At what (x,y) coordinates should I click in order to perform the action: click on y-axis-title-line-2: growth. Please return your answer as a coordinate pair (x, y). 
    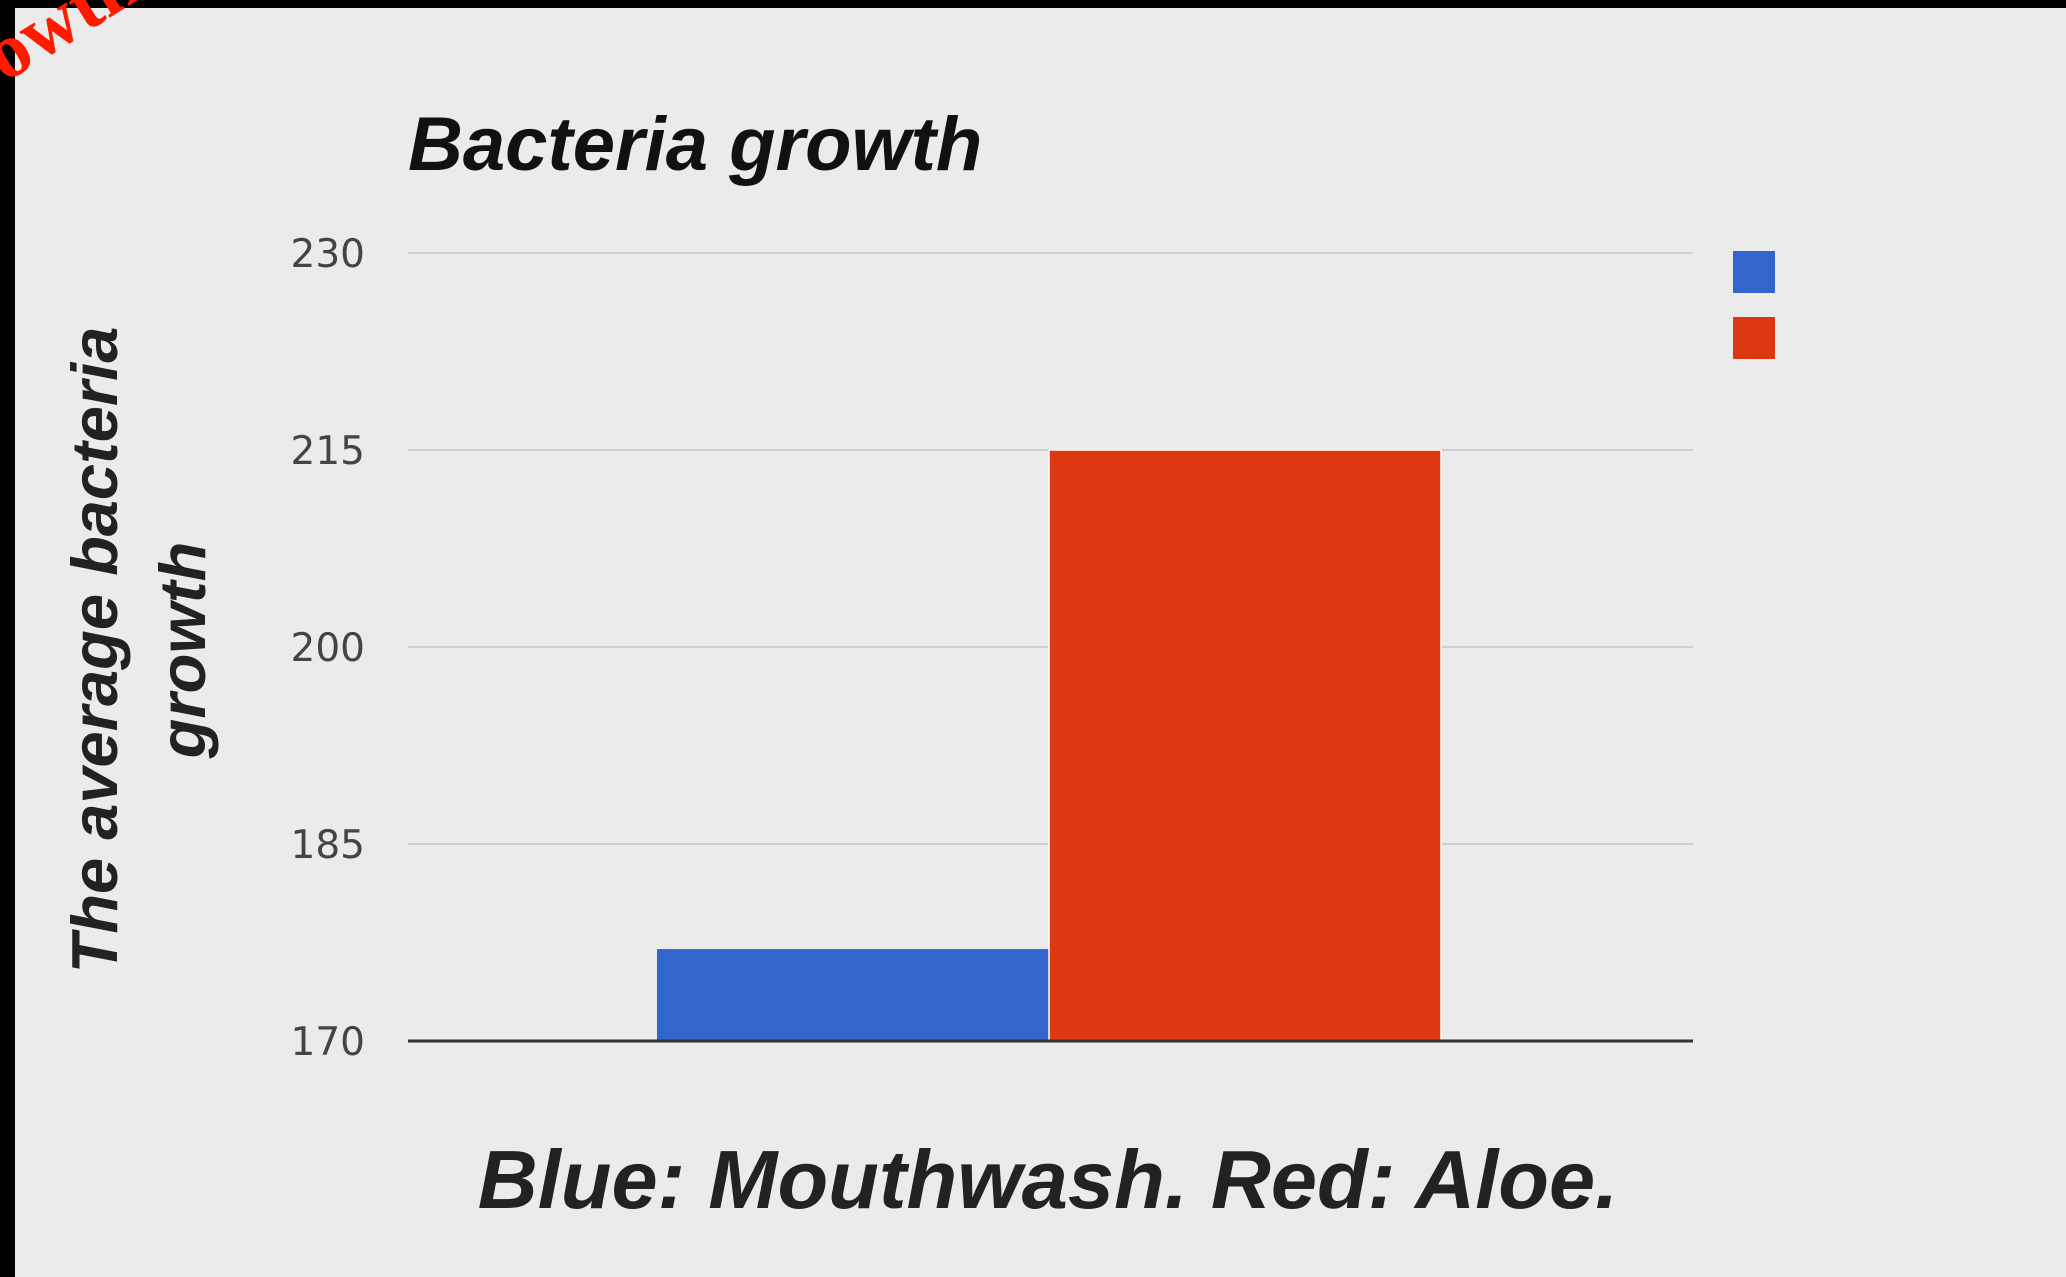
    Looking at the image, I should click on (182, 651).